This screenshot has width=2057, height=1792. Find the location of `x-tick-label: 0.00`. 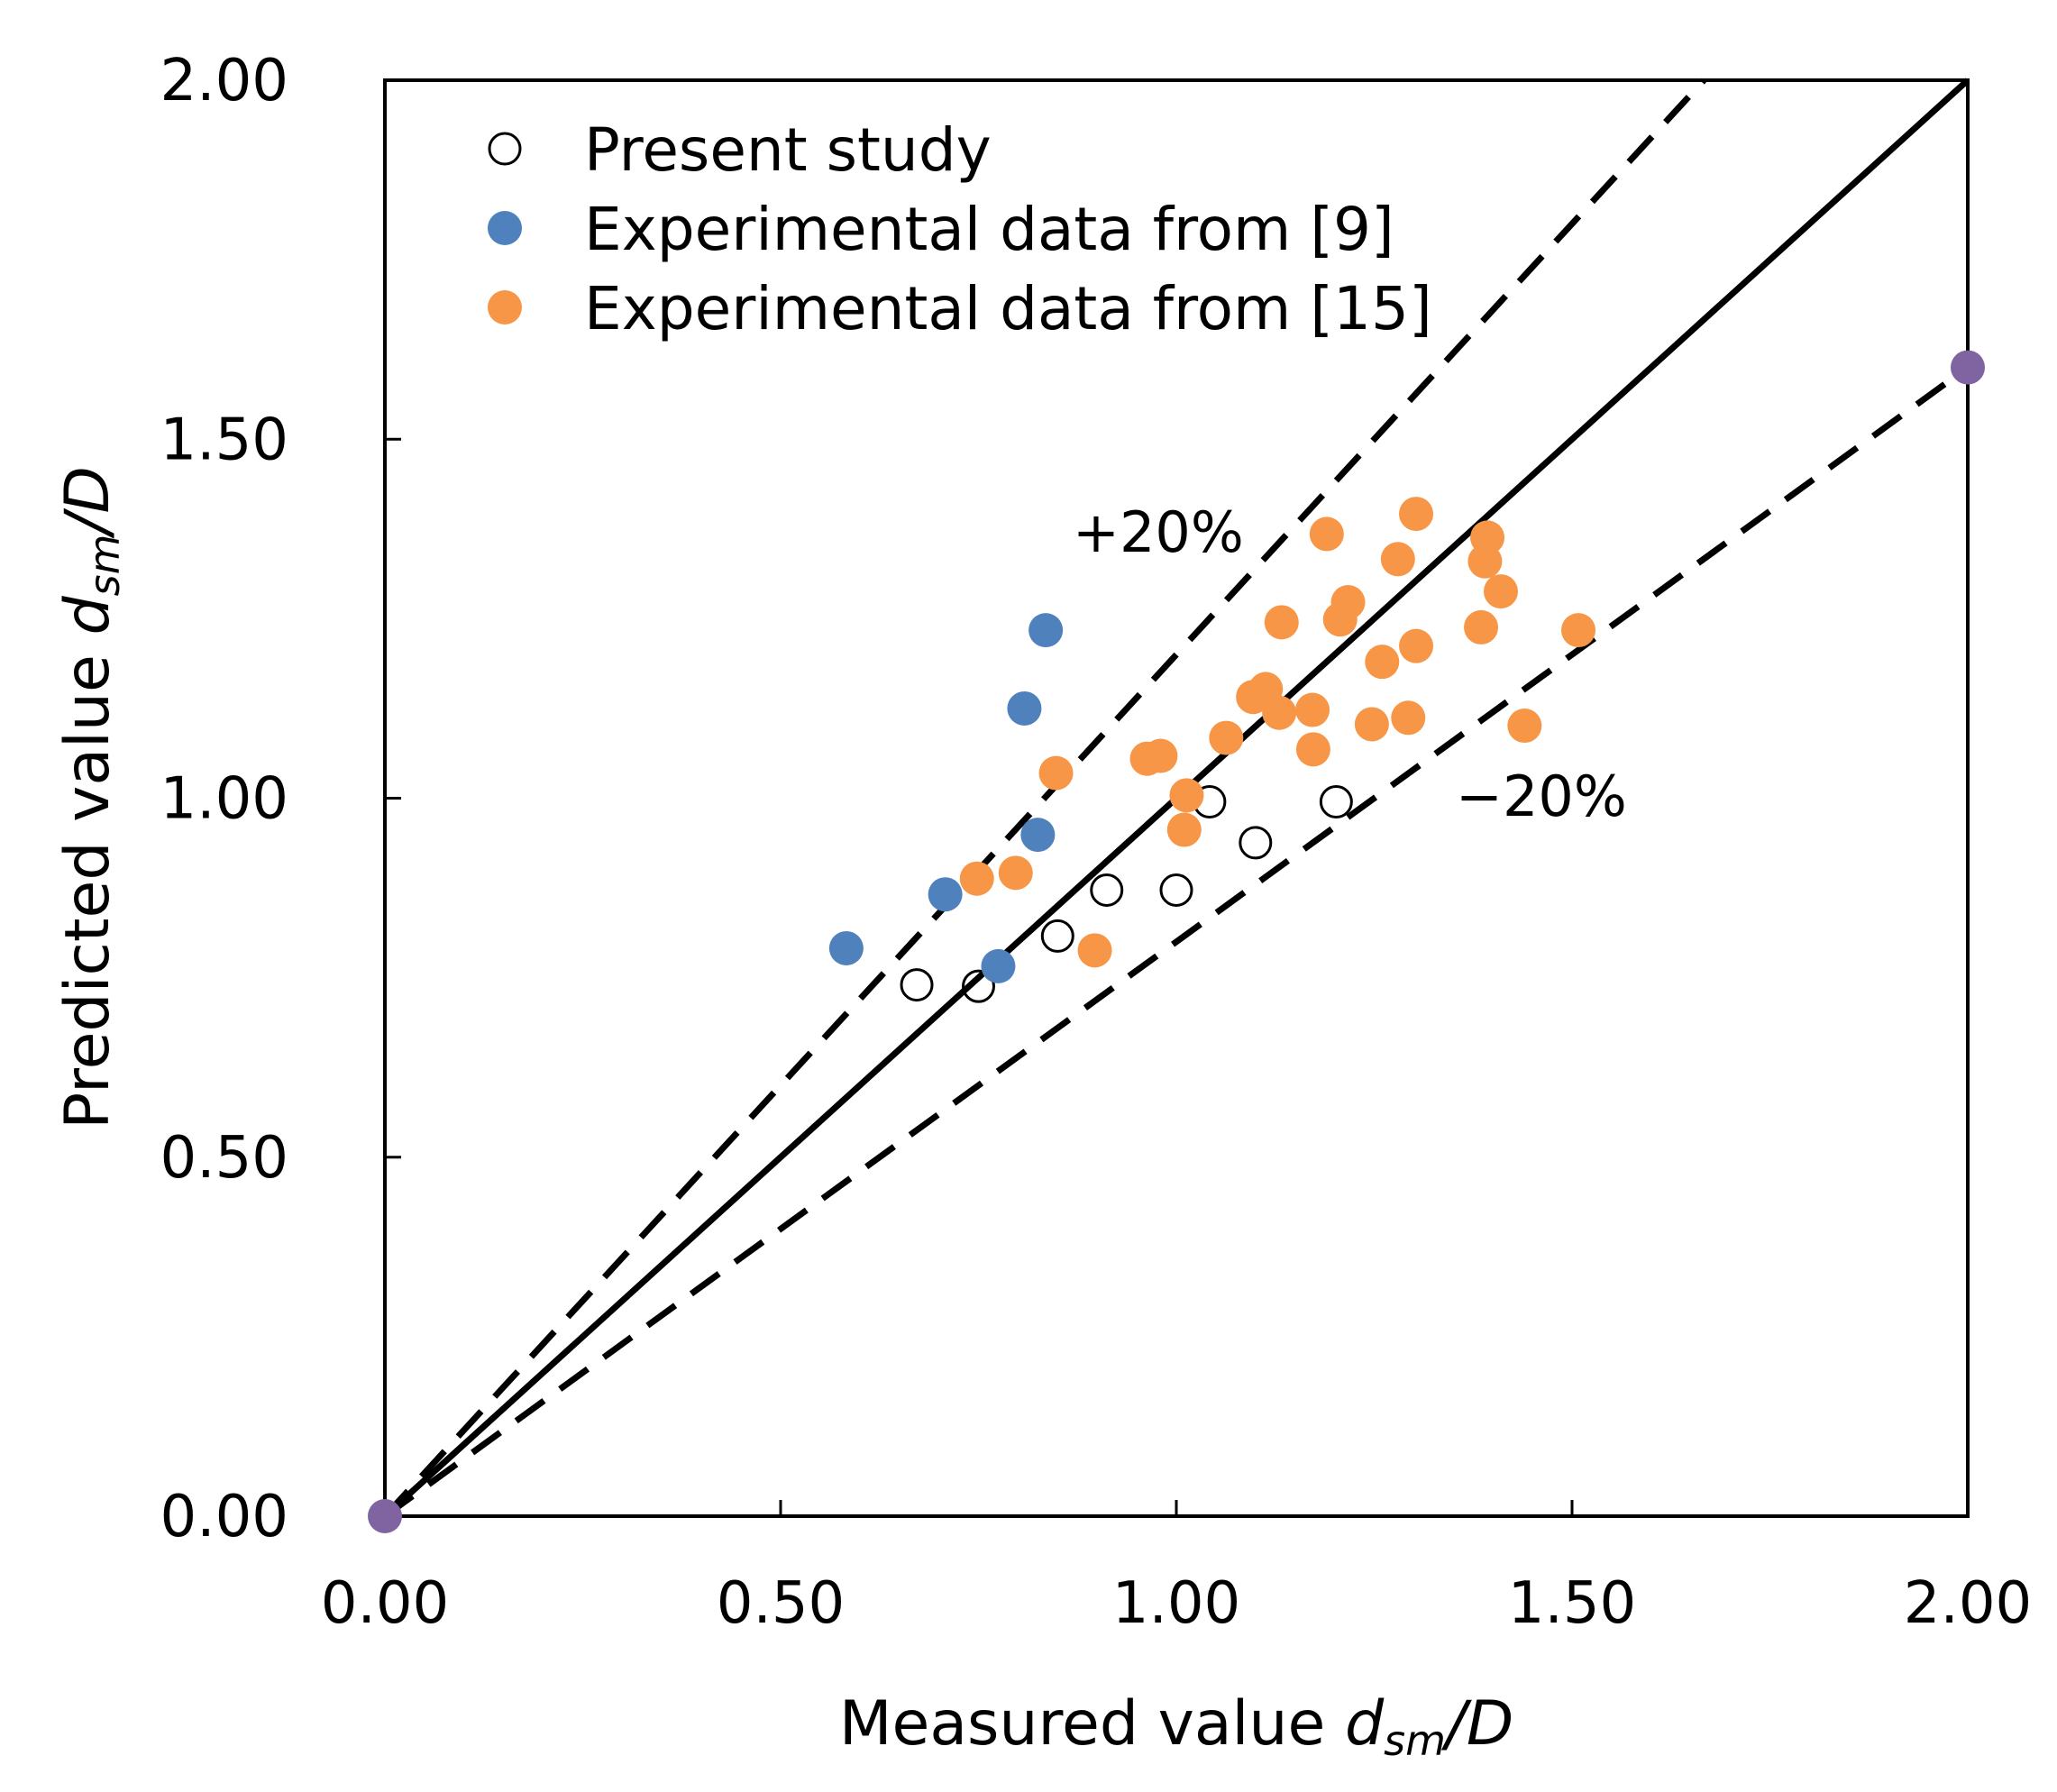

x-tick-label: 0.00 is located at coordinates (385, 1603).